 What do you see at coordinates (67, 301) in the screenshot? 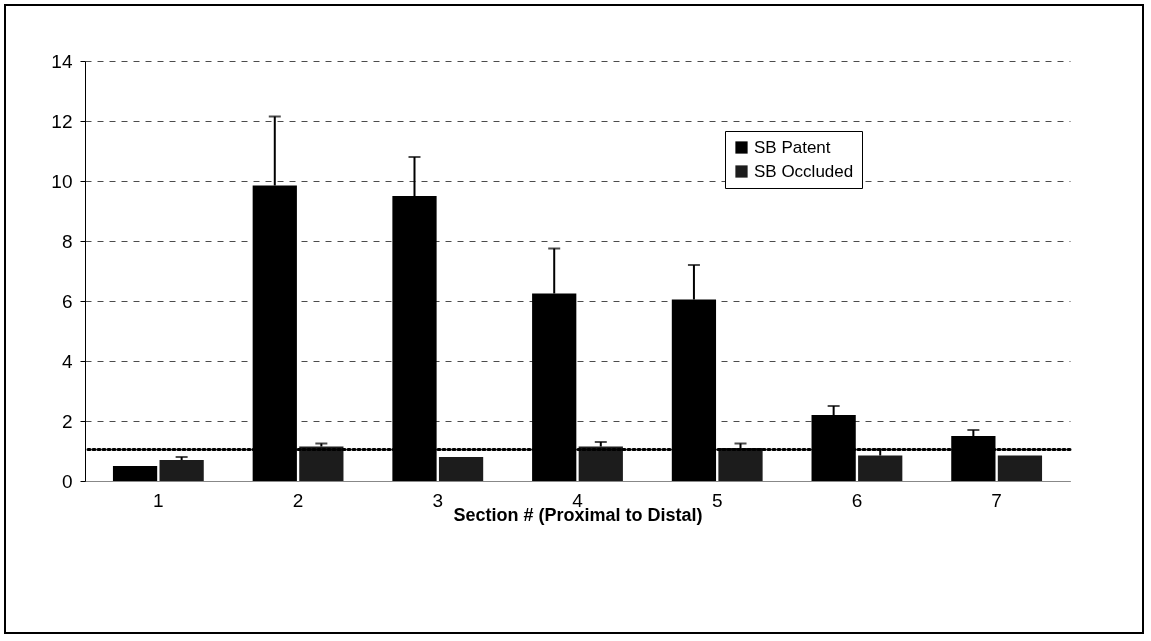
I see `y-tick-label: 6` at bounding box center [67, 301].